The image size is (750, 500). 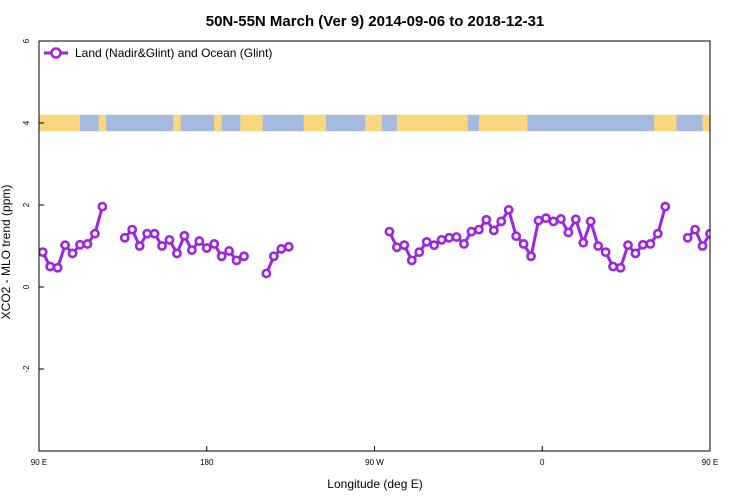 What do you see at coordinates (26, 286) in the screenshot?
I see `y-tick-label: 0` at bounding box center [26, 286].